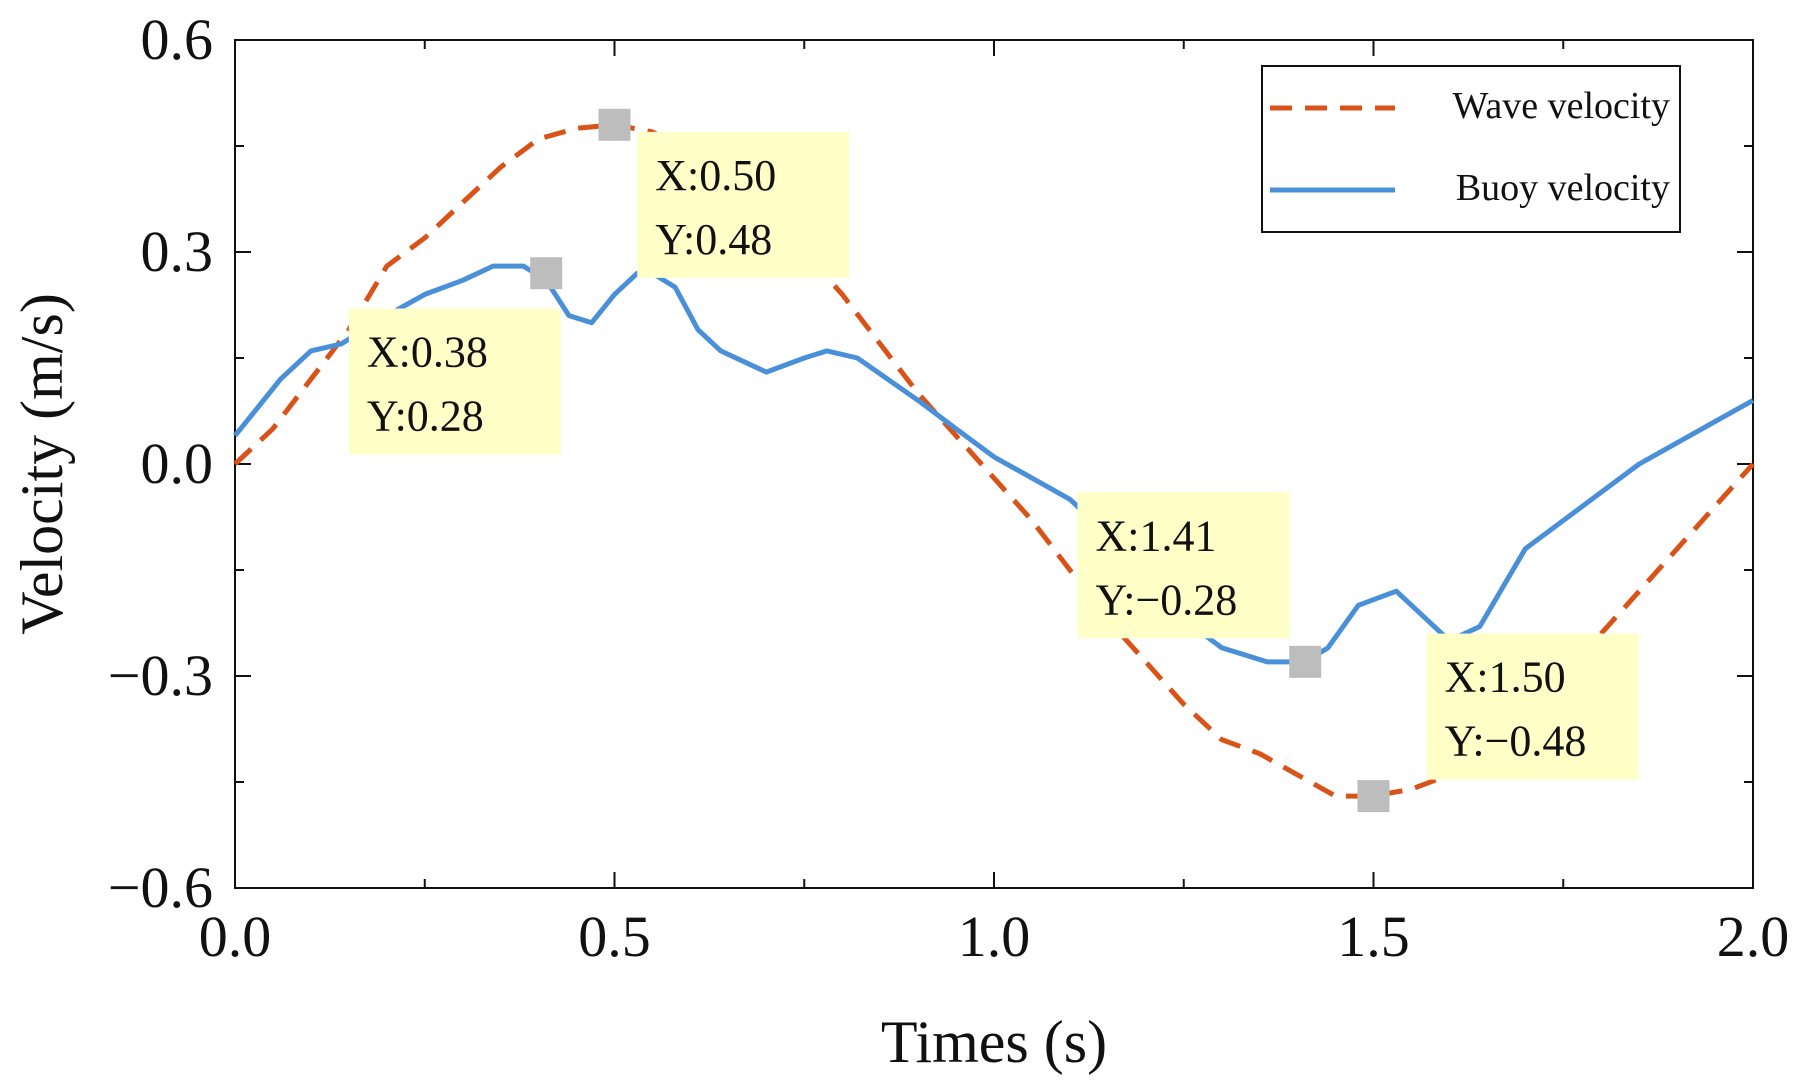 The width and height of the screenshot is (1800, 1082). I want to click on y-tick-label: −0.3, so click(160, 675).